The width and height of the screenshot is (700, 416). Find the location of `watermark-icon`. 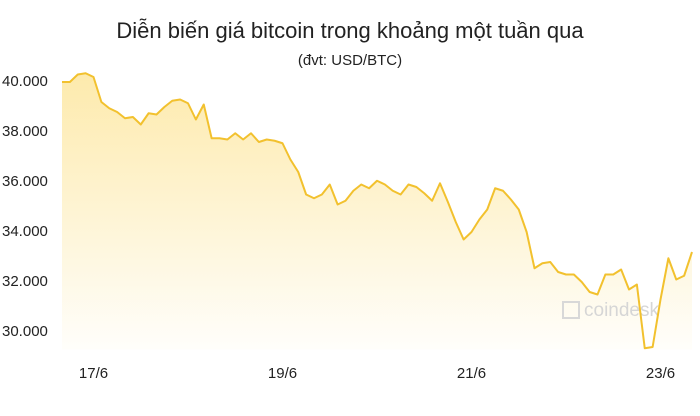

watermark-icon is located at coordinates (571, 310).